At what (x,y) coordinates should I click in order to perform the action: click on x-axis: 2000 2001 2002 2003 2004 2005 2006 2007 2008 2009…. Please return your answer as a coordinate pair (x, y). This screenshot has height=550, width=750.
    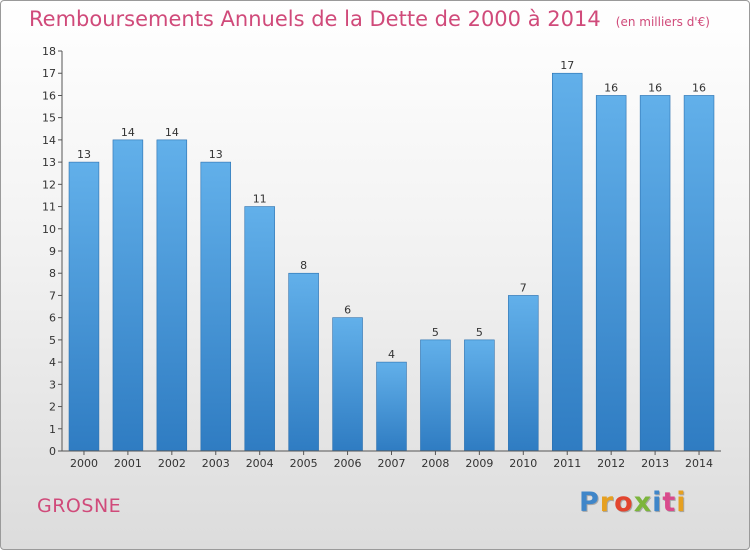
    Looking at the image, I should click on (391, 460).